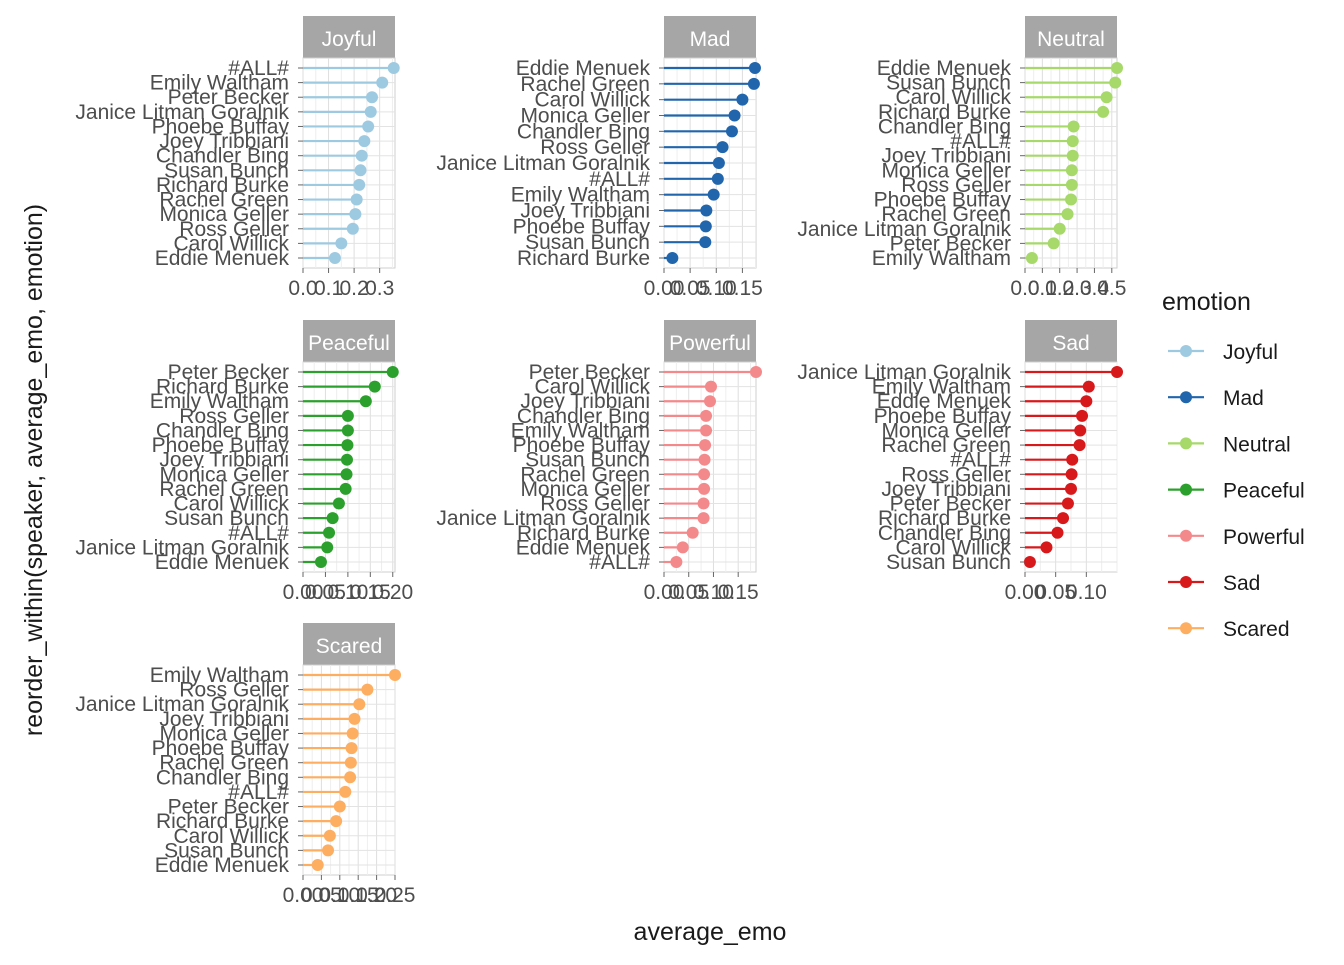 This screenshot has width=1344, height=965. Describe the element at coordinates (222, 777) in the screenshot. I see `y-tick-label: Chandler Bing` at that location.